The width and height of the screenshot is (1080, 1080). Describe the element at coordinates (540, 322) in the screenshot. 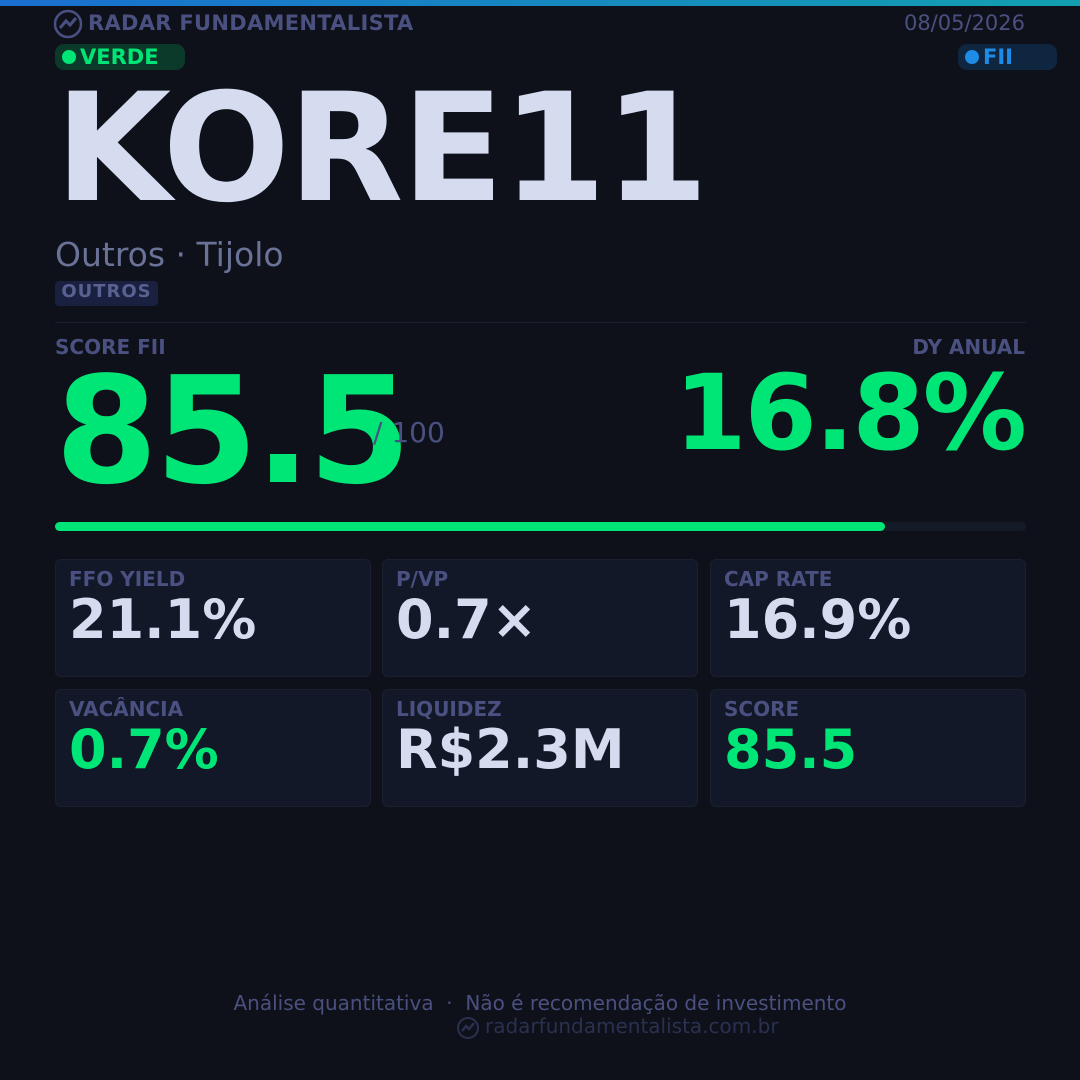

I see `divider` at that location.